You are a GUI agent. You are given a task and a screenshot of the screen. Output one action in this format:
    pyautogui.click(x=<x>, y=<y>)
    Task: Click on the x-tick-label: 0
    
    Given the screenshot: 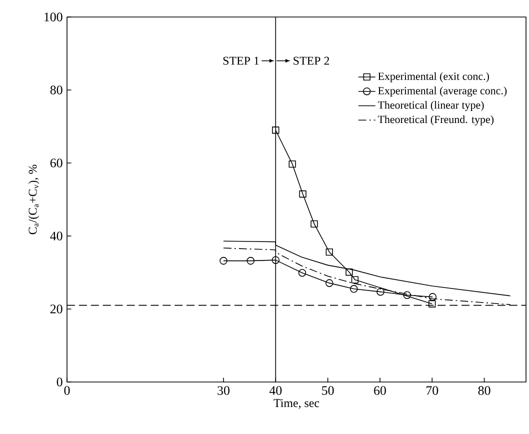 What is the action you would take?
    pyautogui.click(x=67, y=390)
    